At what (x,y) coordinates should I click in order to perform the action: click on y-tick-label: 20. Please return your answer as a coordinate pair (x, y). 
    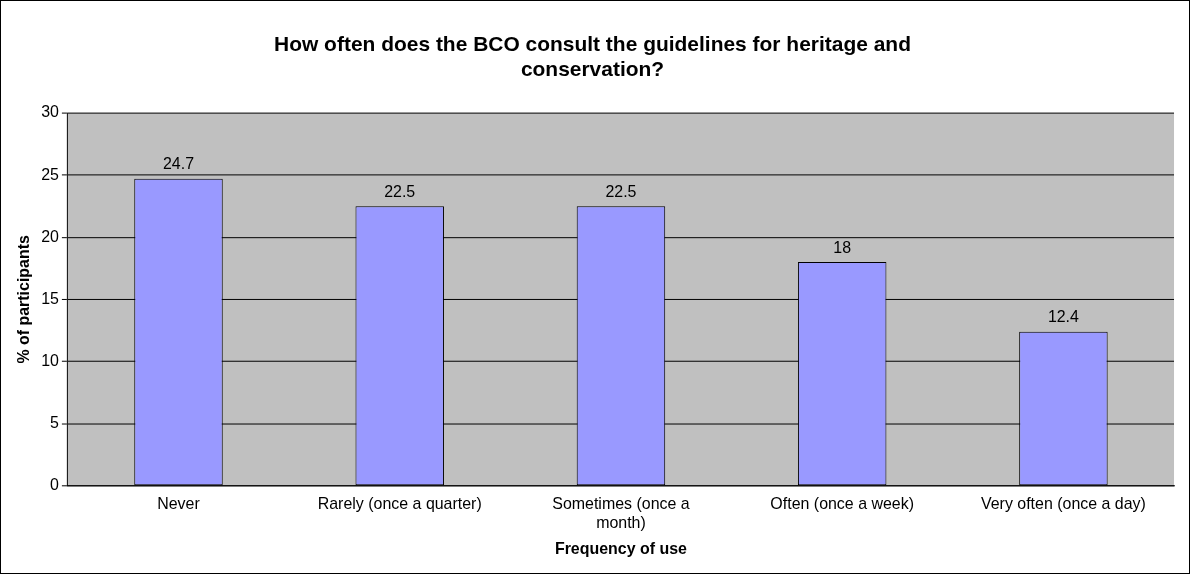
    Looking at the image, I should click on (50, 236).